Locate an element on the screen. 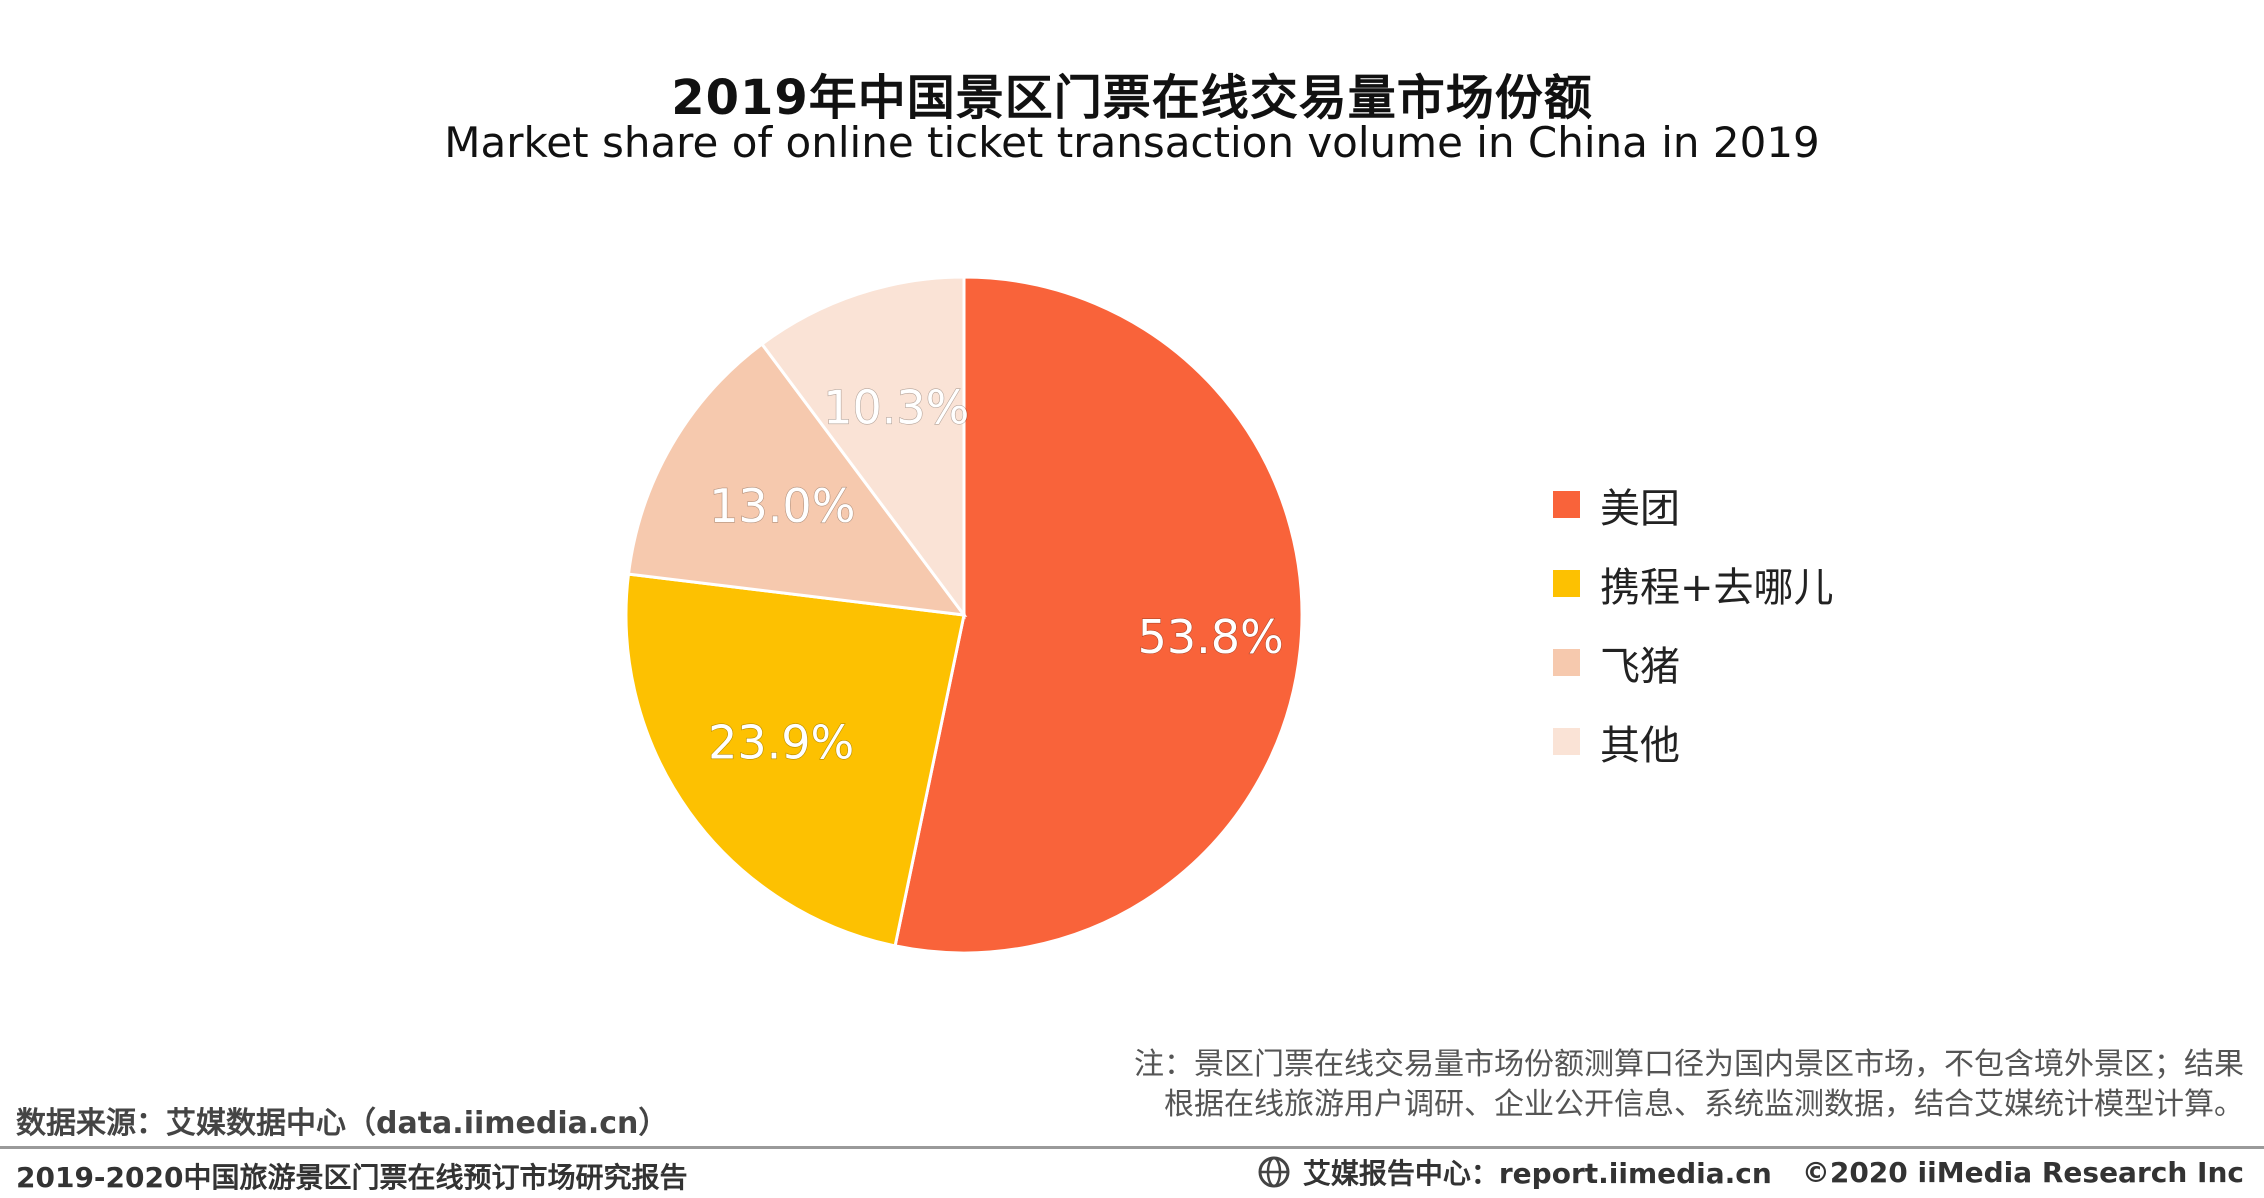 The width and height of the screenshot is (2264, 1198). footer-copyright: ©2020 iiMedia Research Inc is located at coordinates (2022, 1172).